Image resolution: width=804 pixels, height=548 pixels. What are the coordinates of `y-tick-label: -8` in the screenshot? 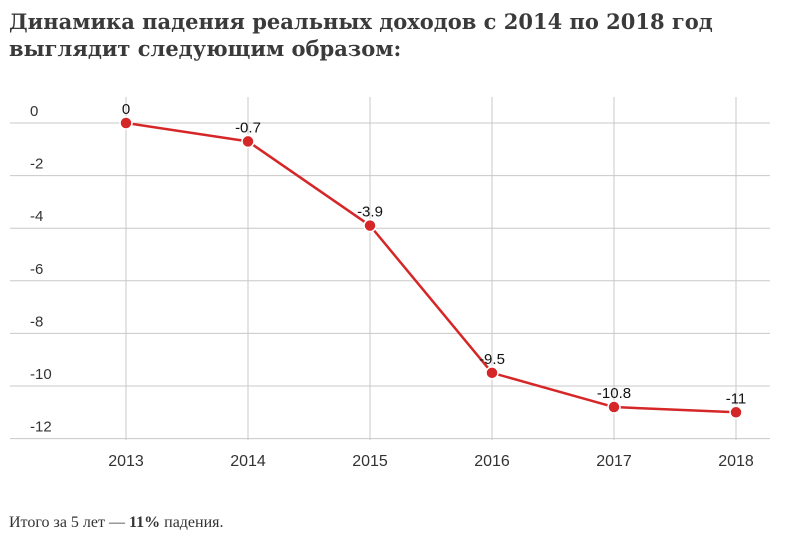 It's located at (36, 321).